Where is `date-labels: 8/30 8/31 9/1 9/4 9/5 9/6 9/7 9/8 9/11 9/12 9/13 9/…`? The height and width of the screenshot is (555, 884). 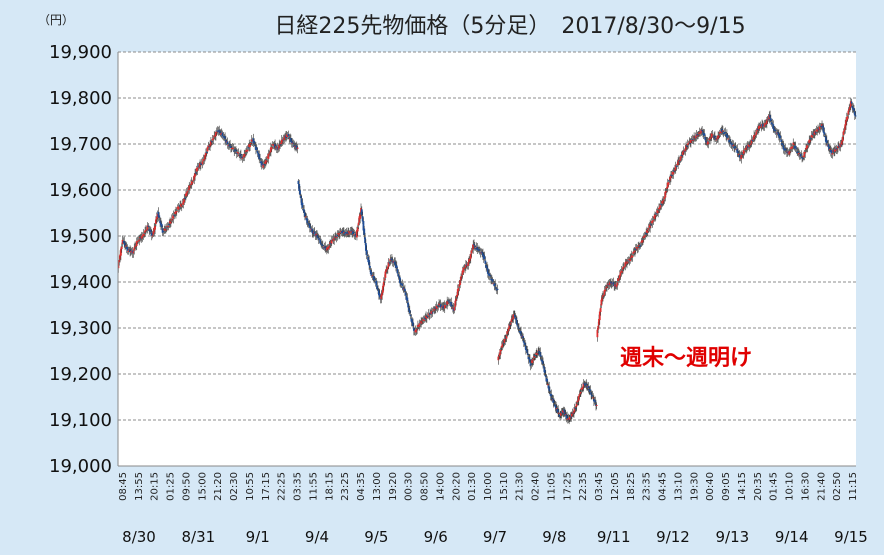
date-labels: 8/30 8/31 9/1 9/4 9/5 9/6 9/7 9/8 9/11 9/12 9/13 9/… is located at coordinates (495, 537).